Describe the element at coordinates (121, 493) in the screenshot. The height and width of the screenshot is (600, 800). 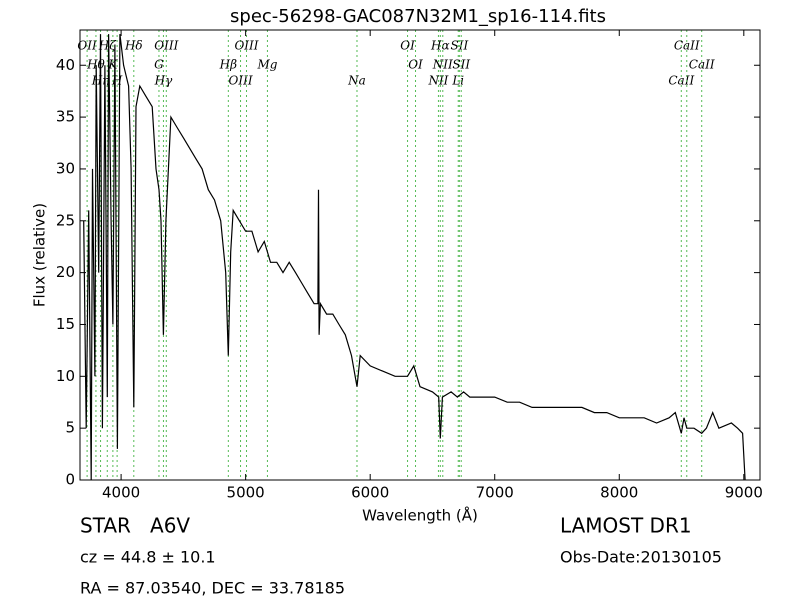
I see `x-tick-label: 4000` at that location.